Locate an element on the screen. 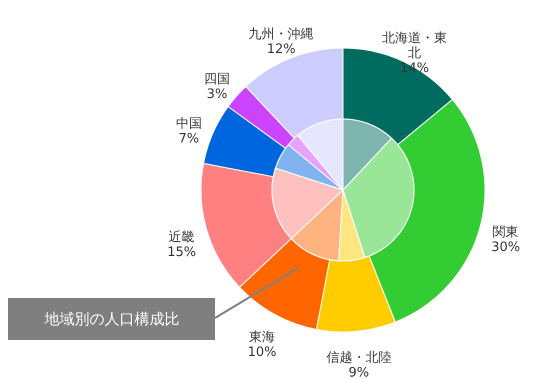 The height and width of the screenshot is (379, 560). slice-label: 北海道・東北 is located at coordinates (415, 45).